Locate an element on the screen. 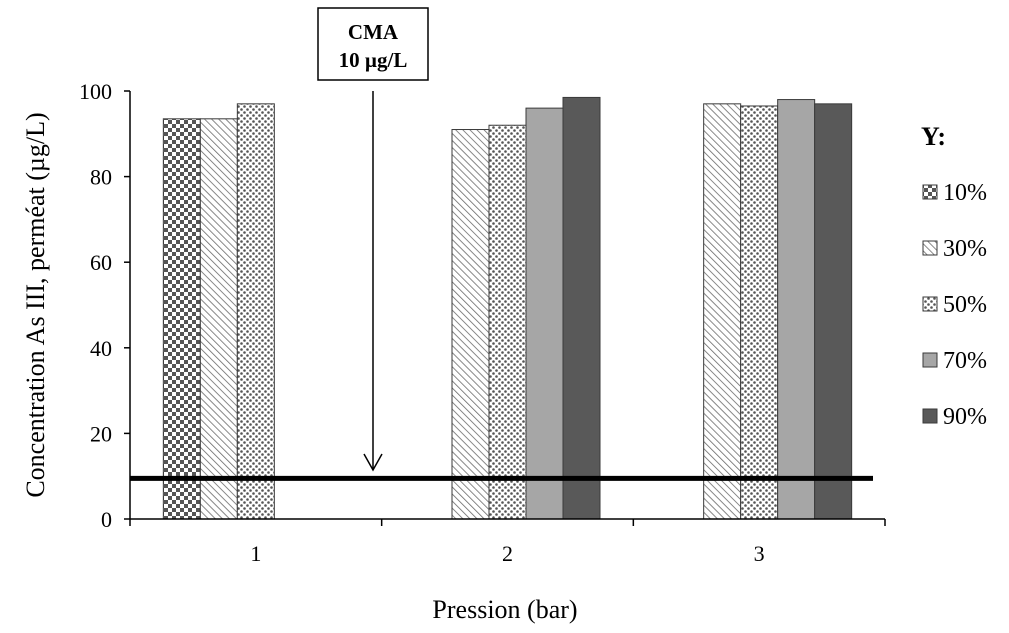 The width and height of the screenshot is (1009, 633). cma-annotation: CMA 10 µg/L is located at coordinates (373, 239).